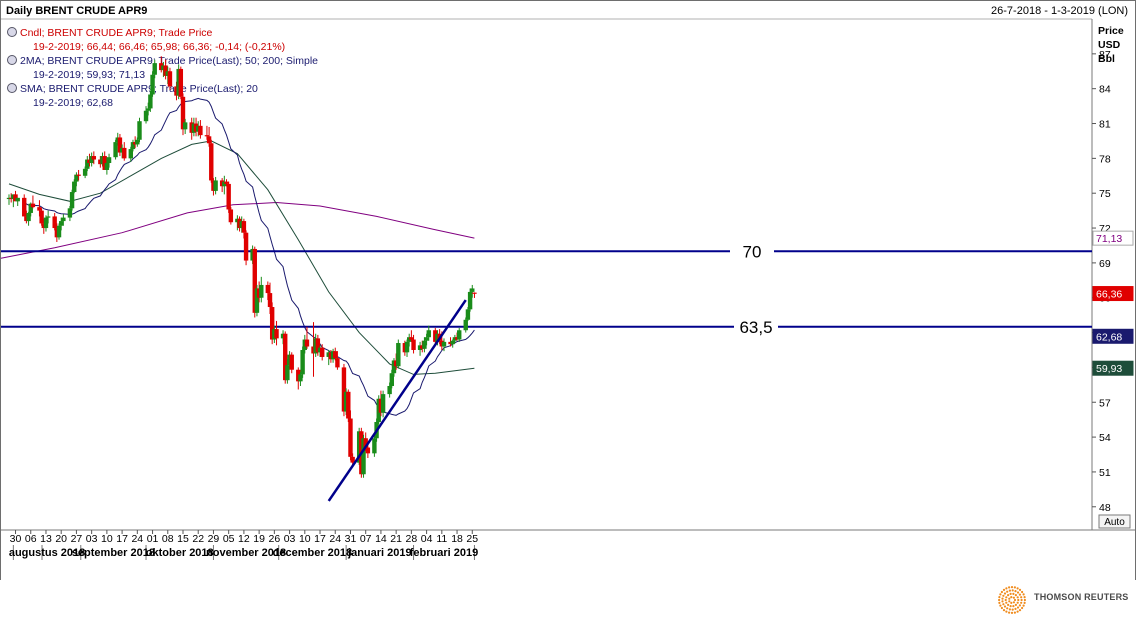  Describe the element at coordinates (73, 103) in the screenshot. I see `legend-values: 19-2-2019; 62,68` at that location.